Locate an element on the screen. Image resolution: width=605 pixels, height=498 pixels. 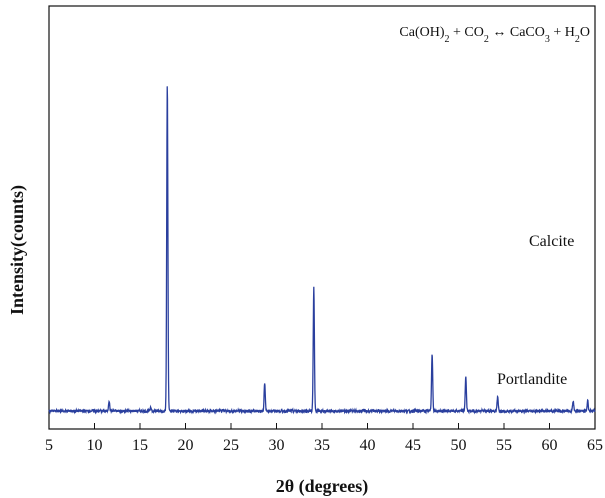
x-tick-label: 25 is located at coordinates (231, 445).